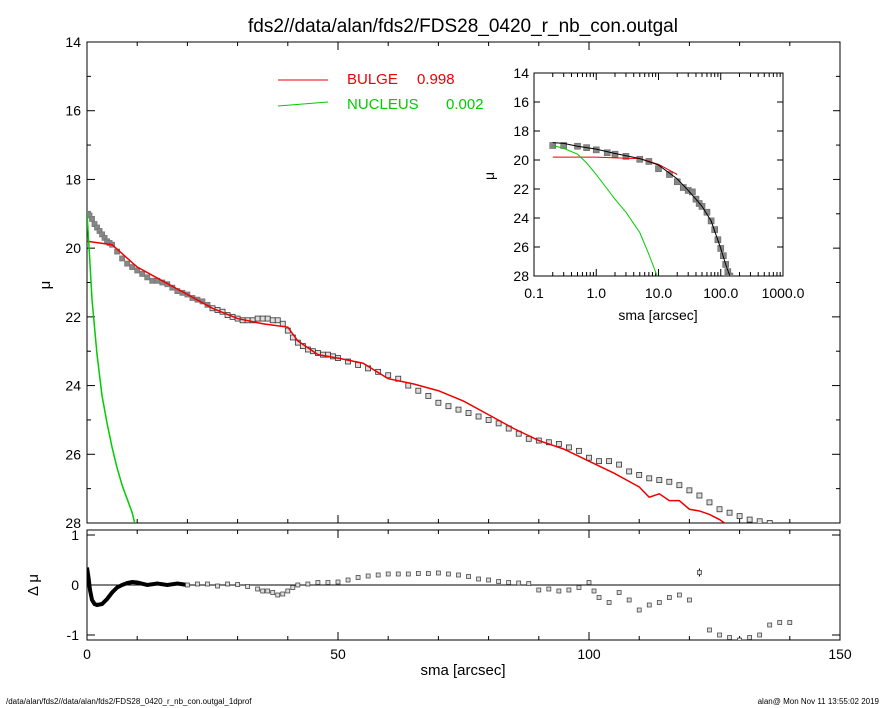 Image resolution: width=885 pixels, height=708 pixels. What do you see at coordinates (615, 165) in the screenshot?
I see `inset-bulge-curve` at bounding box center [615, 165].